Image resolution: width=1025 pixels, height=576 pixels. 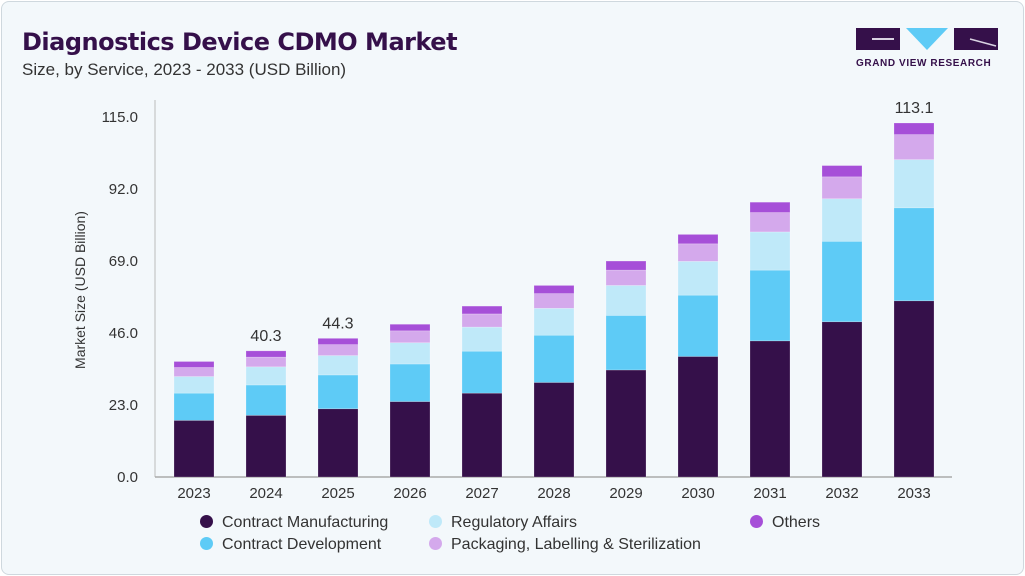 What do you see at coordinates (481, 493) in the screenshot?
I see `x-tick-label: 2027` at bounding box center [481, 493].